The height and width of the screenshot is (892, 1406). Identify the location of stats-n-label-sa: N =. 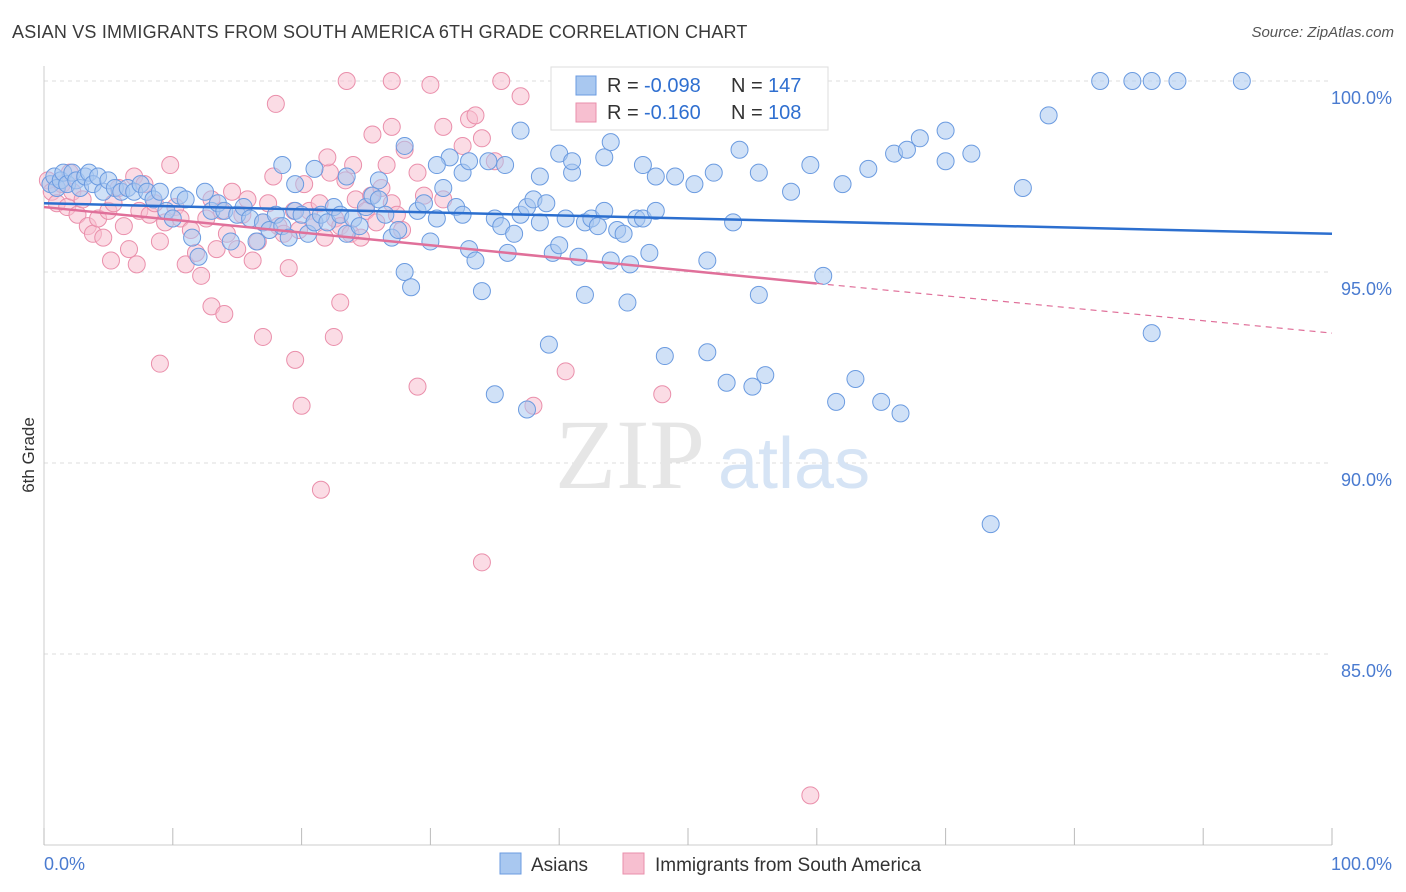
(747, 113).